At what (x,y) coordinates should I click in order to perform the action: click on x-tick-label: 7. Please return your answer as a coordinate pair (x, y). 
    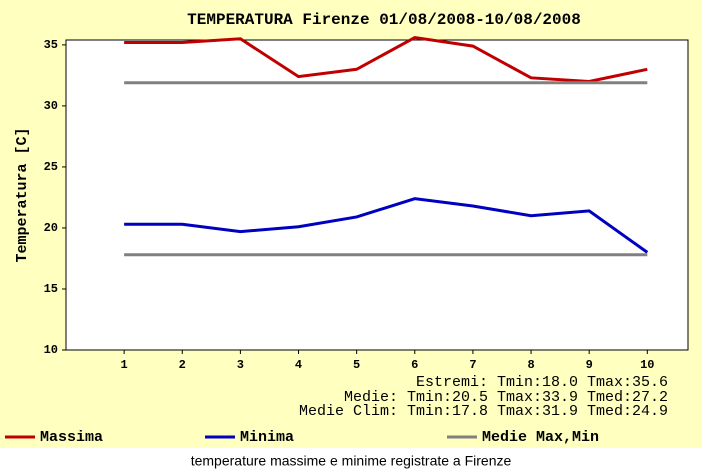
    Looking at the image, I should click on (472, 365).